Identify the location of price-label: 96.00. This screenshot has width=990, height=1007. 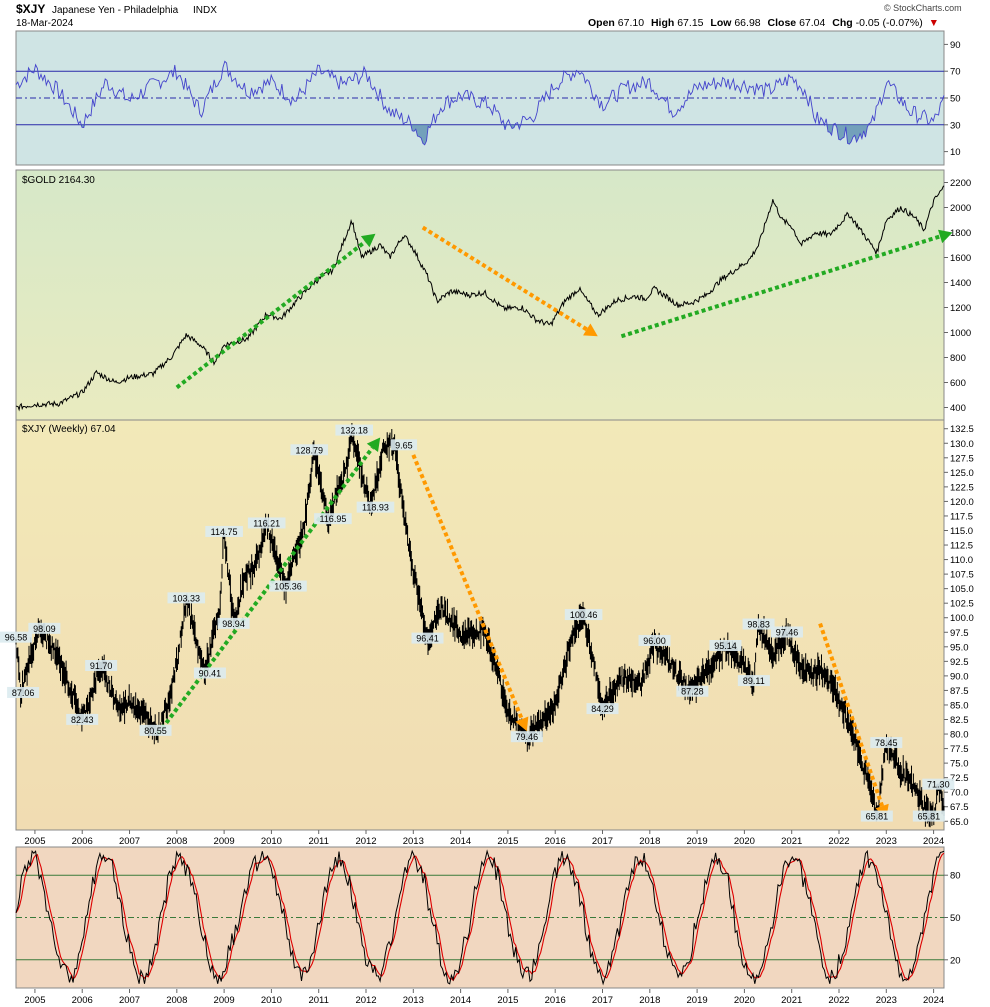
(654, 641).